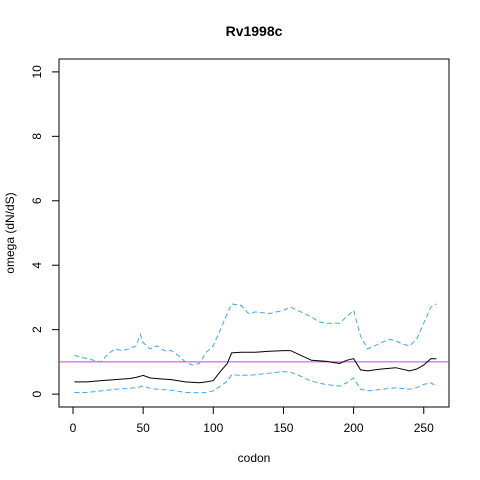 The width and height of the screenshot is (480, 480). I want to click on x-axis-label: codon, so click(254, 458).